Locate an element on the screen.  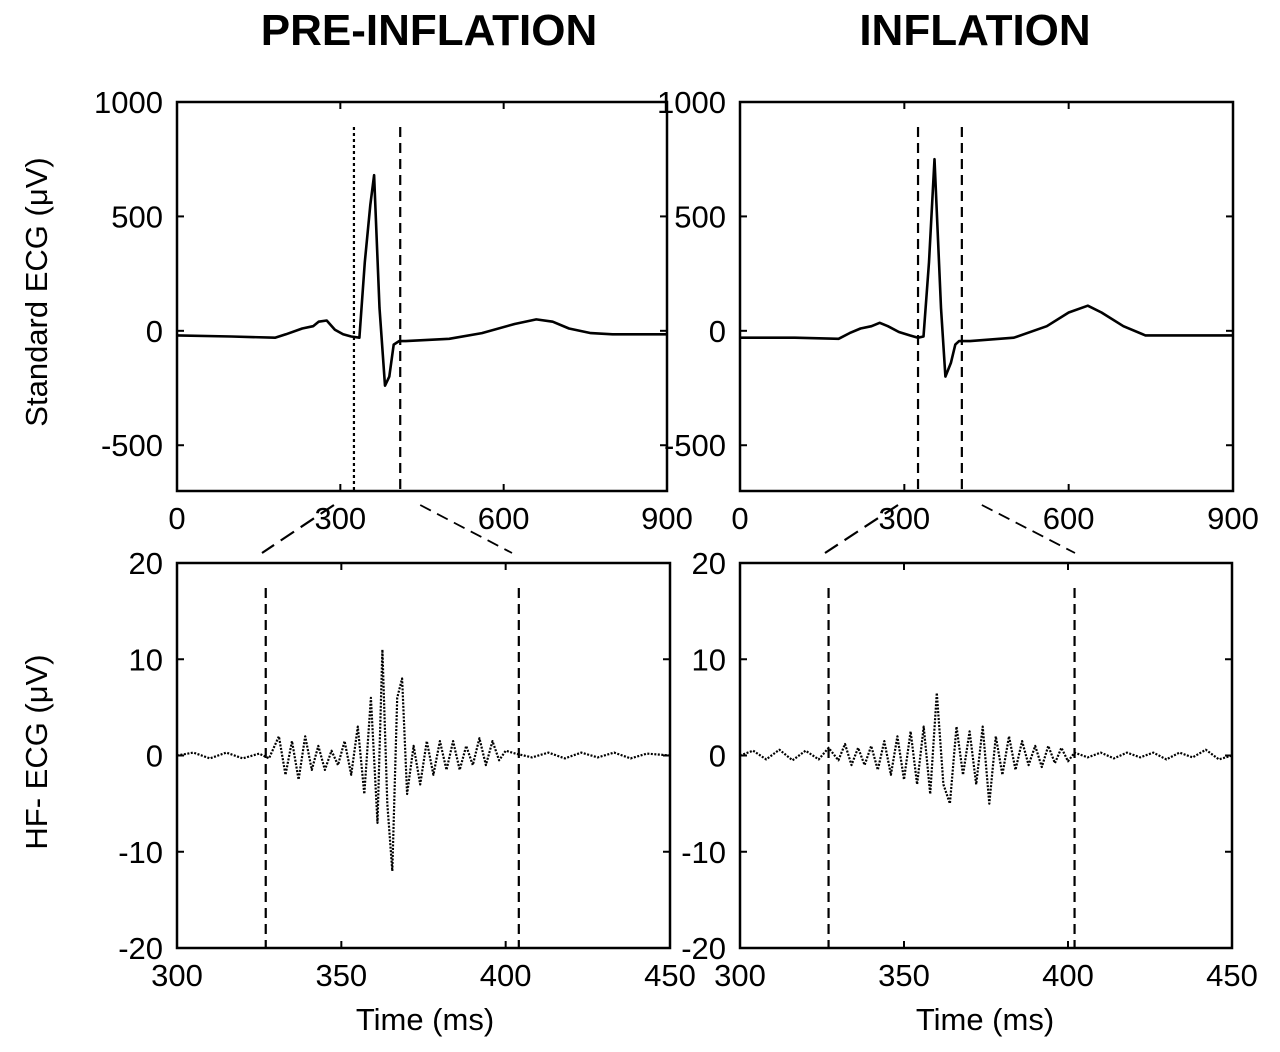
column-title-inflation: INFLATION is located at coordinates (975, 30).